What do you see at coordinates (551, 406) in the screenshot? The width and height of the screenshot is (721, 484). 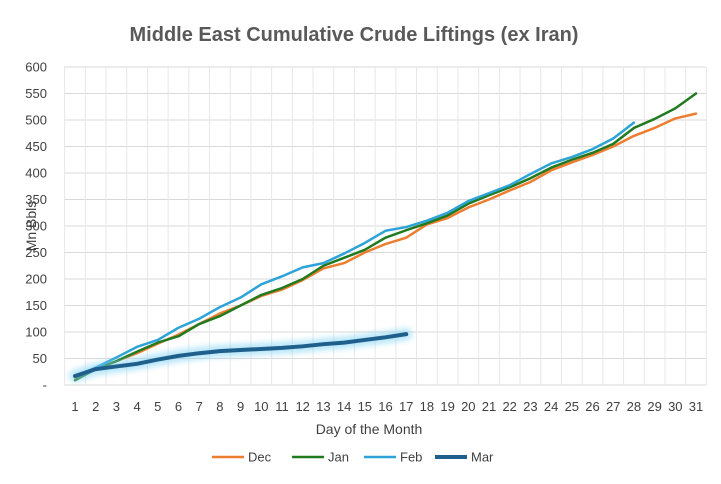 I see `x-tick-label: 24` at bounding box center [551, 406].